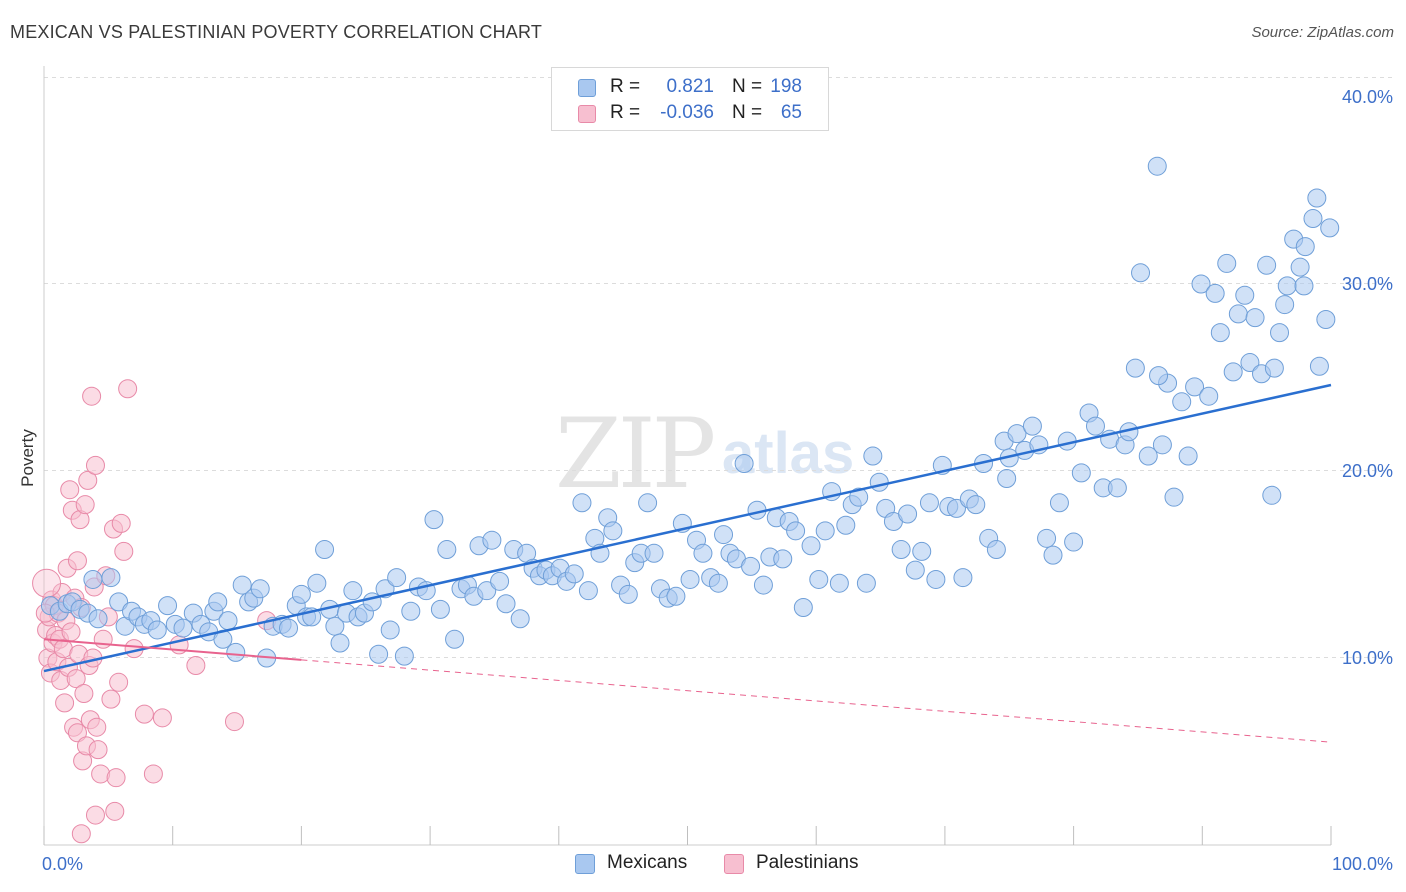 Image resolution: width=1406 pixels, height=892 pixels. Describe the element at coordinates (172, 649) in the screenshot. I see `trend-line-palestinians` at that location.